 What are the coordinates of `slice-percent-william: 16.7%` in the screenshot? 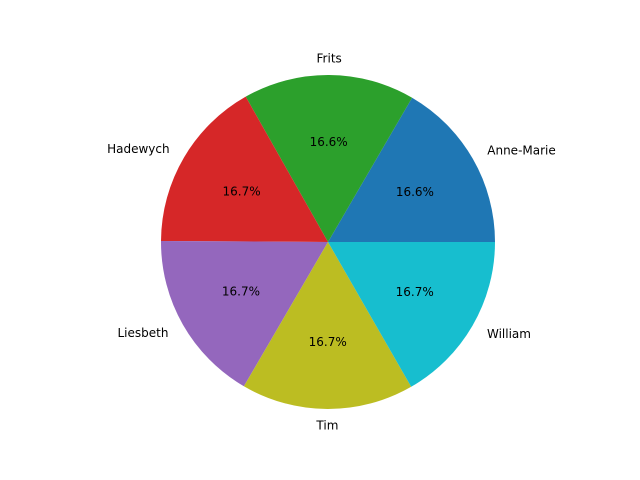 It's located at (415, 292).